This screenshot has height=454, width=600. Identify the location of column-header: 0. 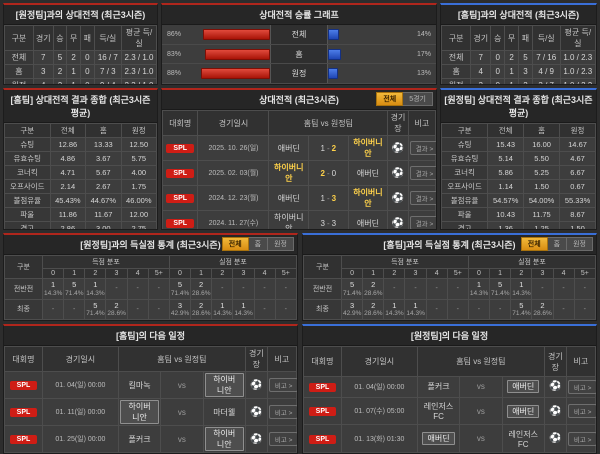
(180, 273).